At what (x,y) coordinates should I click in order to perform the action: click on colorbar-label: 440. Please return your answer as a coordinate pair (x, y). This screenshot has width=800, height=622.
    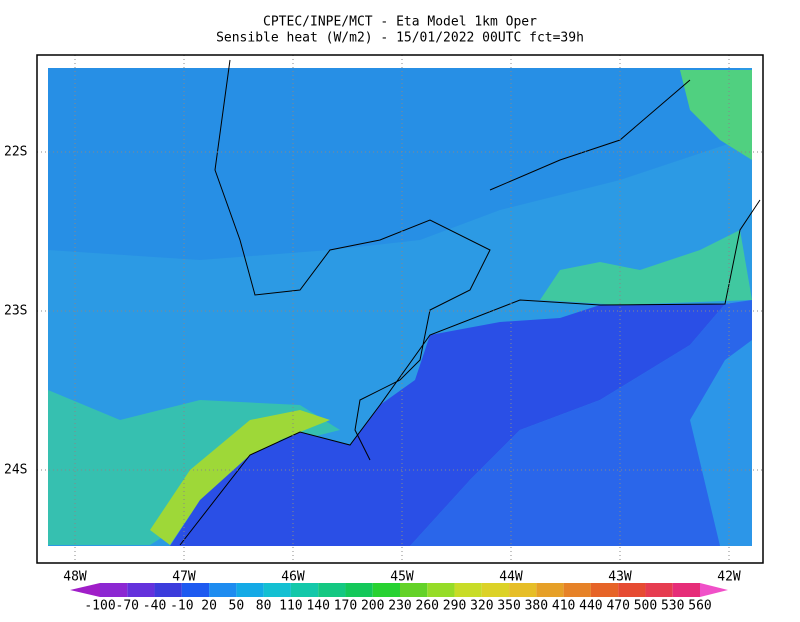
    Looking at the image, I should click on (590, 606).